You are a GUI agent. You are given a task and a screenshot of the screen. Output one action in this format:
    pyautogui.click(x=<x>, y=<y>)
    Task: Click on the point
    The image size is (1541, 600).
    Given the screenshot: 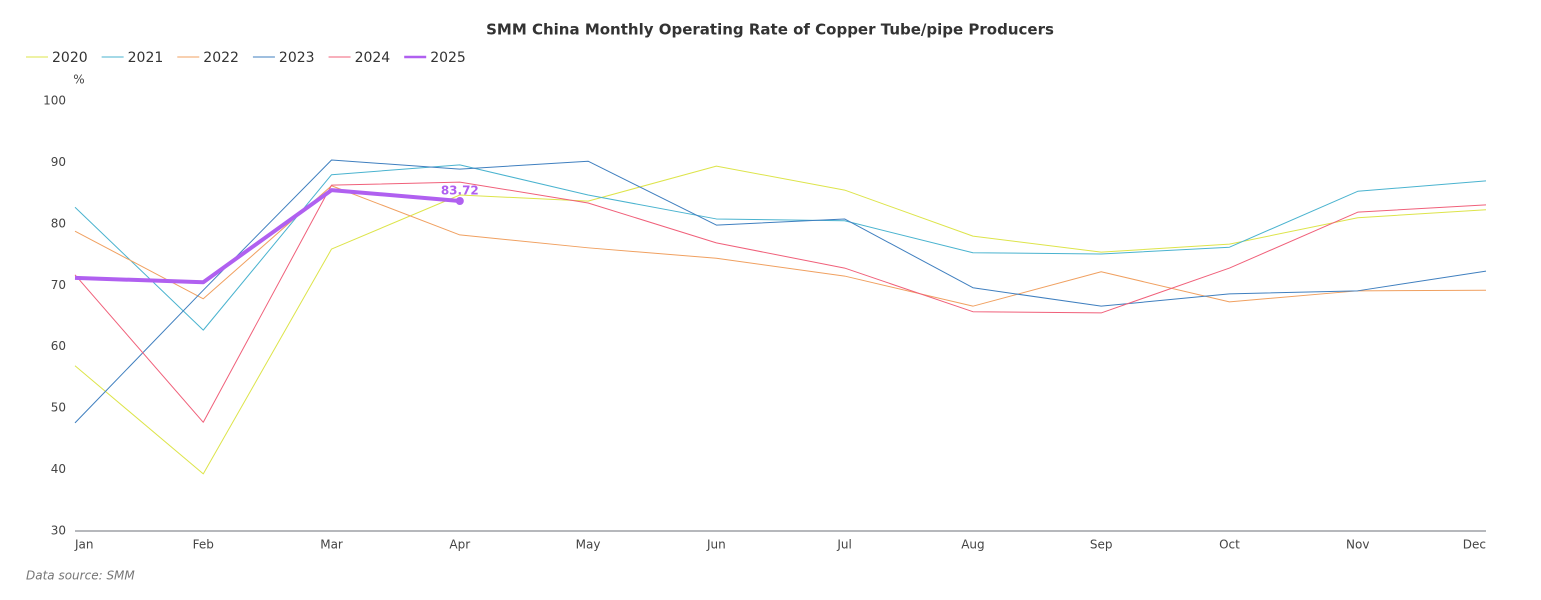 What is the action you would take?
    pyautogui.click(x=459, y=201)
    